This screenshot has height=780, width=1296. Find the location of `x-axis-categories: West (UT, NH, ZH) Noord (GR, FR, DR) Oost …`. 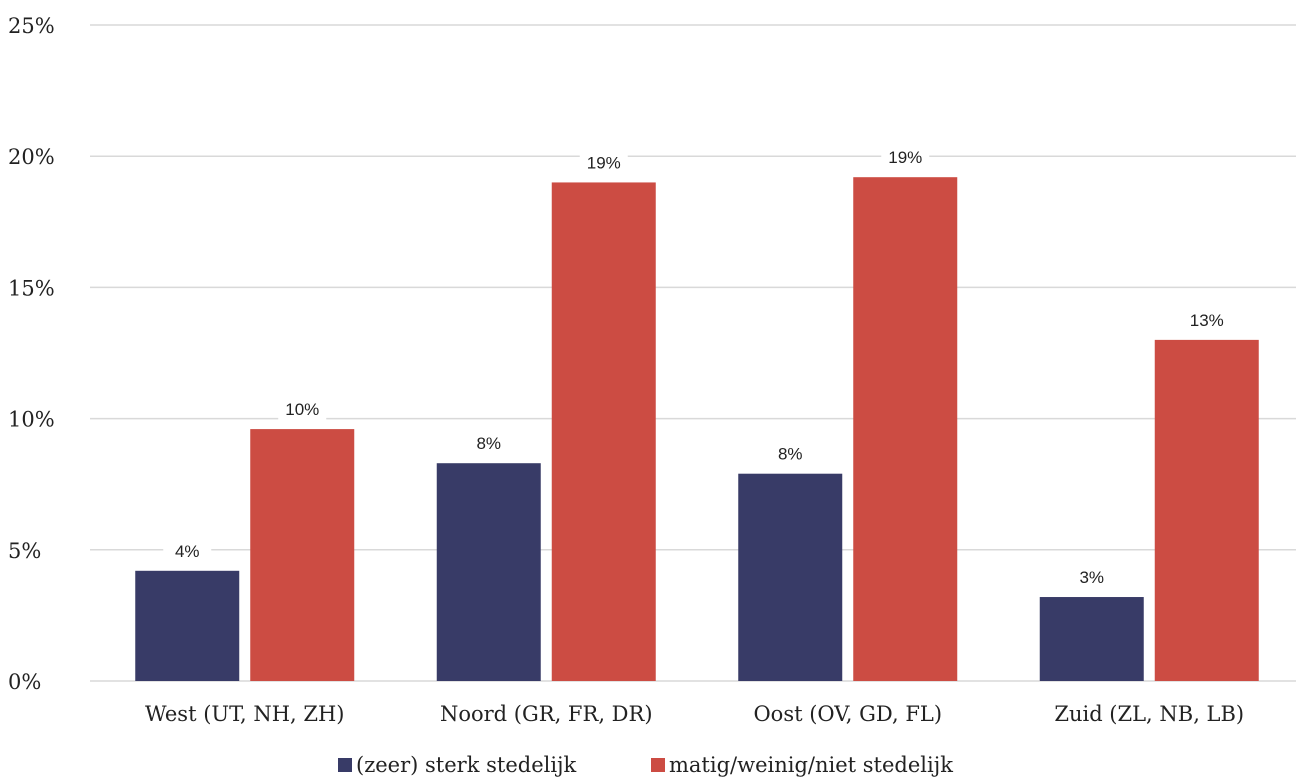

x-axis-categories: West (UT, NH, ZH) Noord (GR, FR, DR) Oost … is located at coordinates (694, 714).